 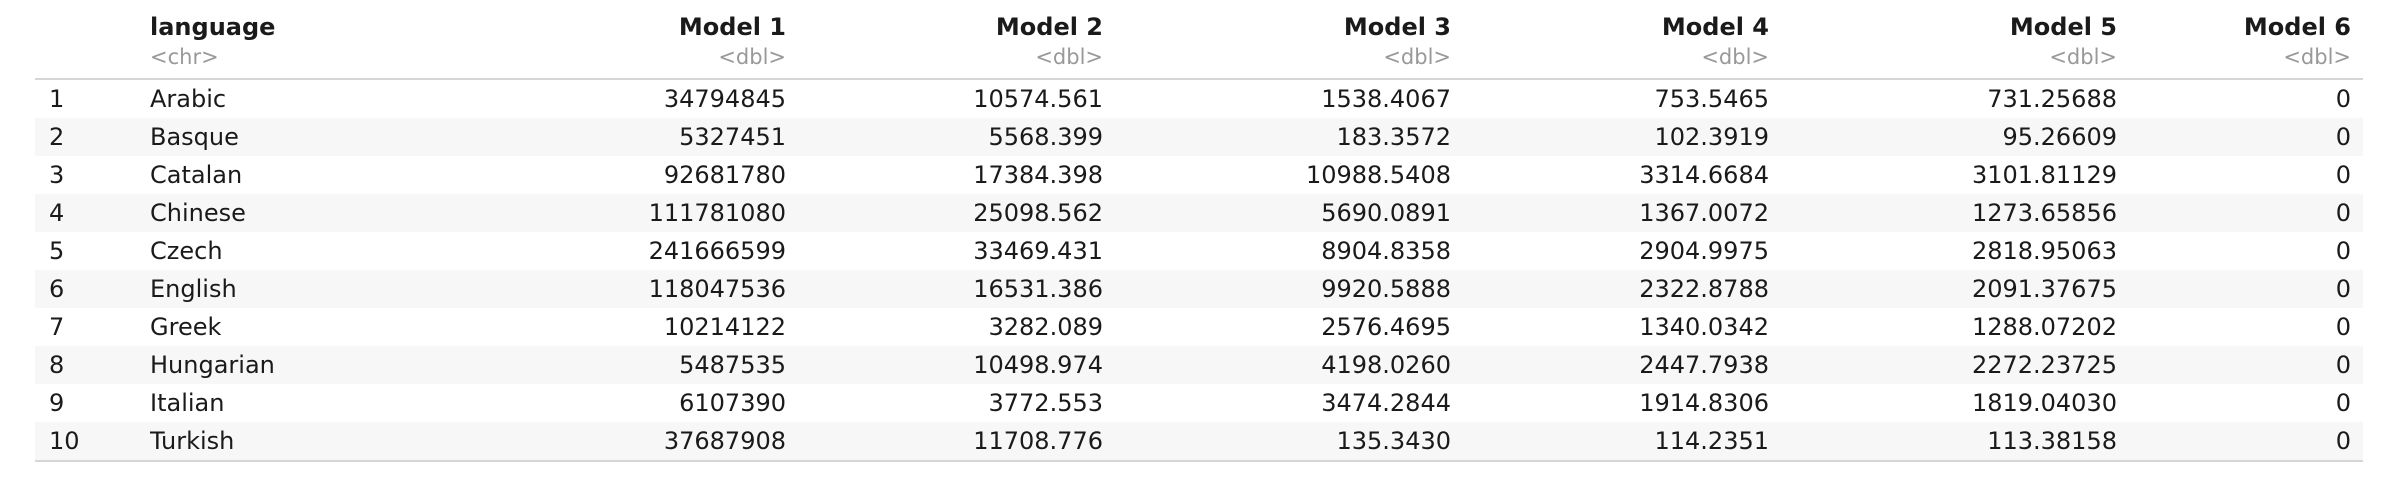 What do you see at coordinates (250, 46) in the screenshot?
I see `column-header: language <chr>` at bounding box center [250, 46].